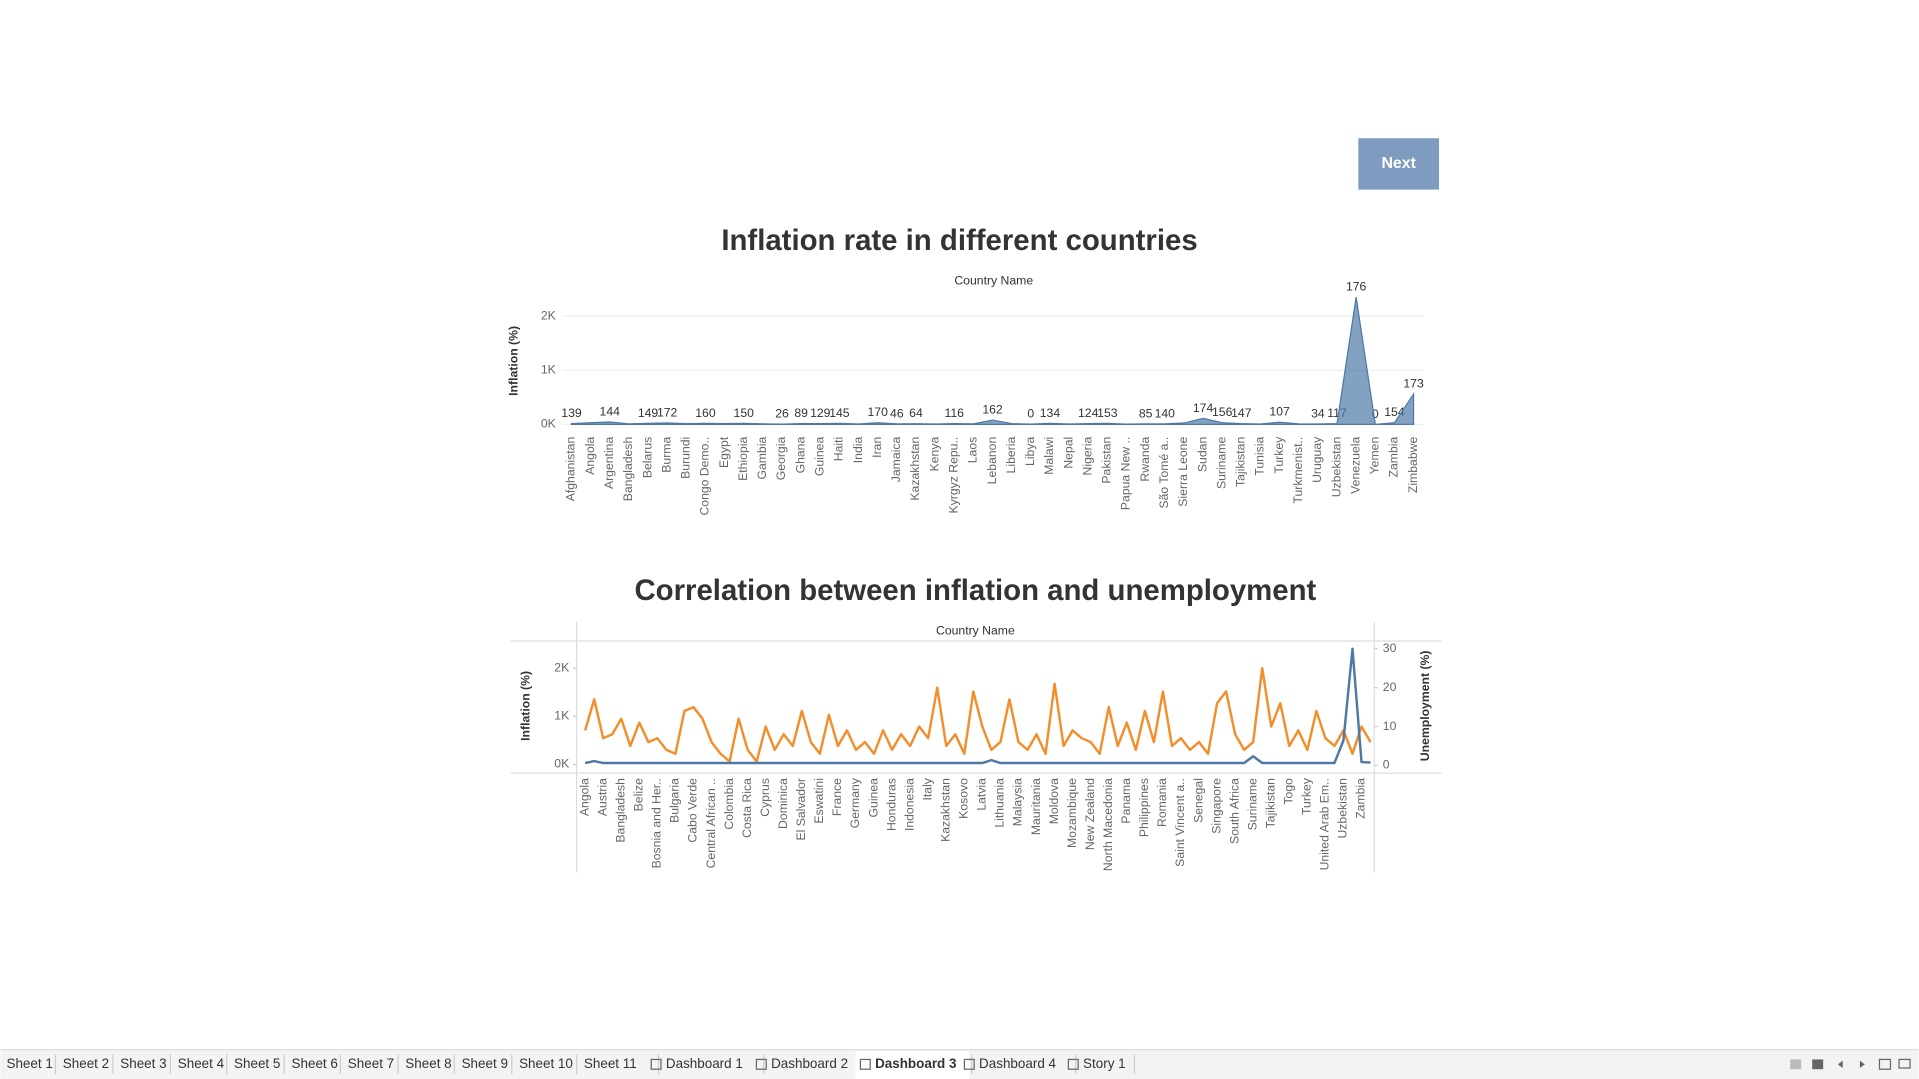 The height and width of the screenshot is (1079, 1919). Describe the element at coordinates (1000, 803) in the screenshot. I see `x-tick-label: Lithuania` at that location.